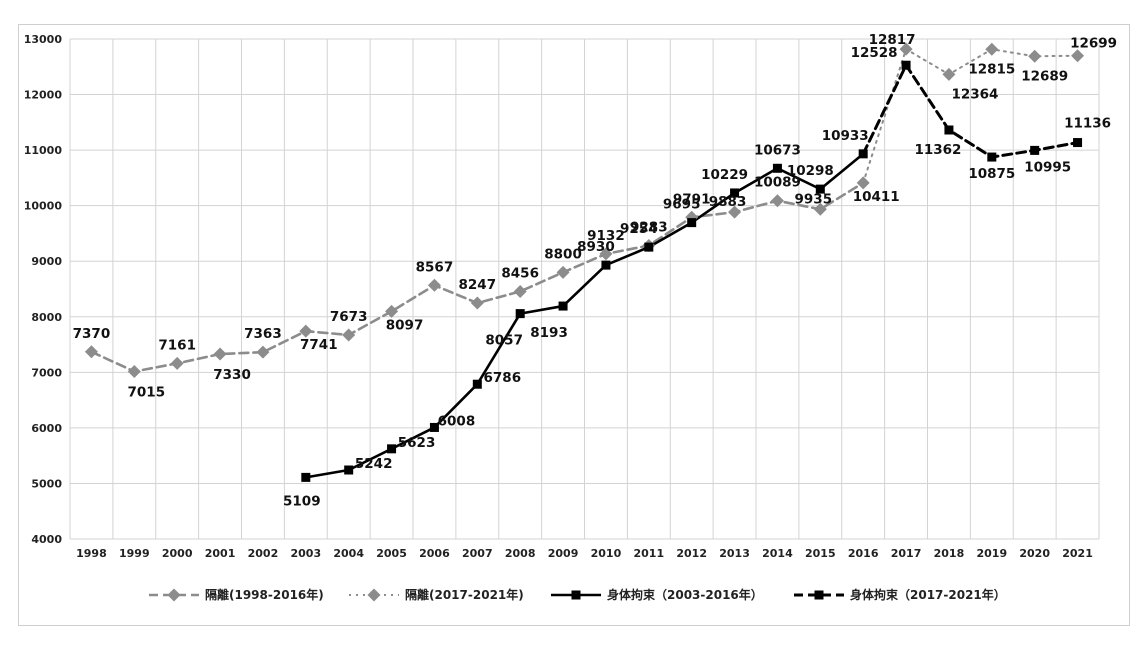  I want to click on data-label: 6786, so click(503, 378).